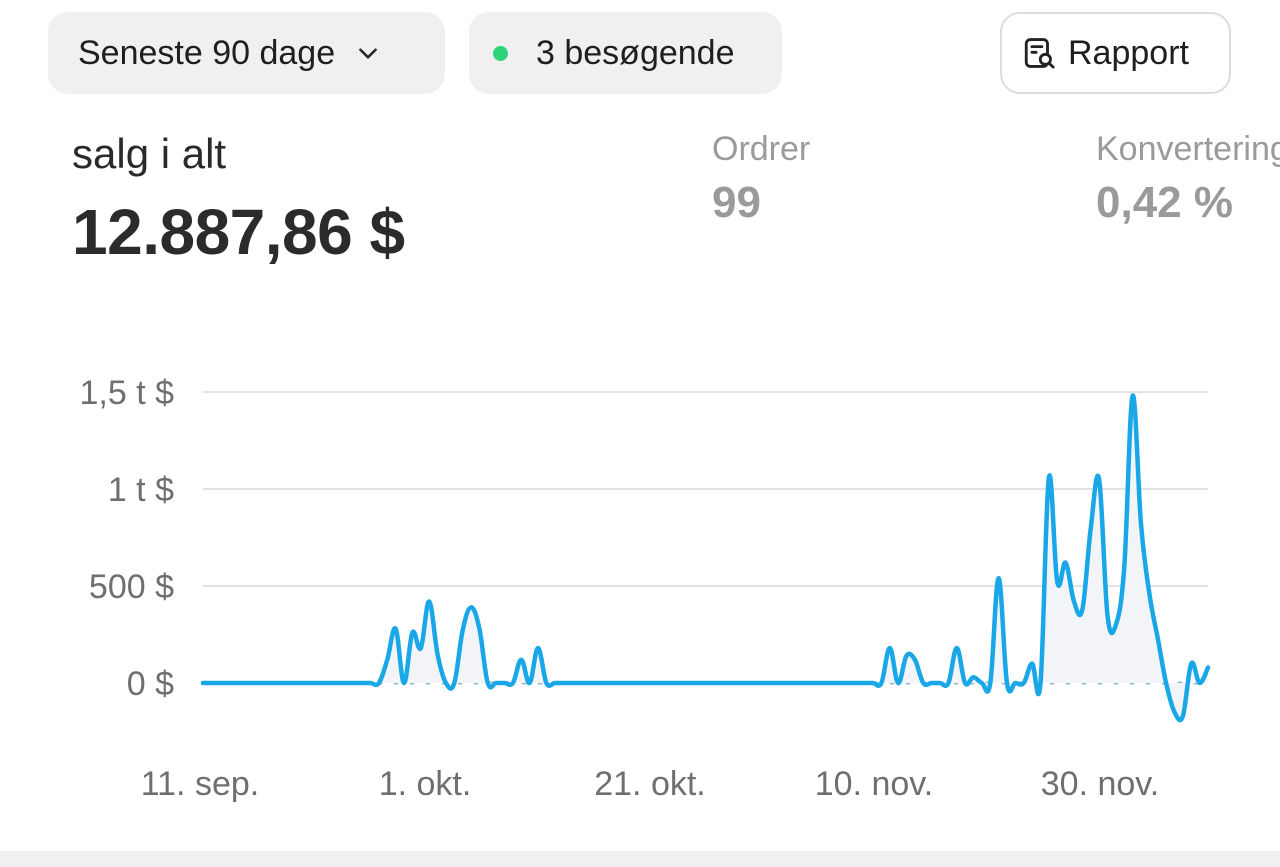 The height and width of the screenshot is (867, 1280). Describe the element at coordinates (874, 784) in the screenshot. I see `x-tick-label: 10. nov.` at that location.